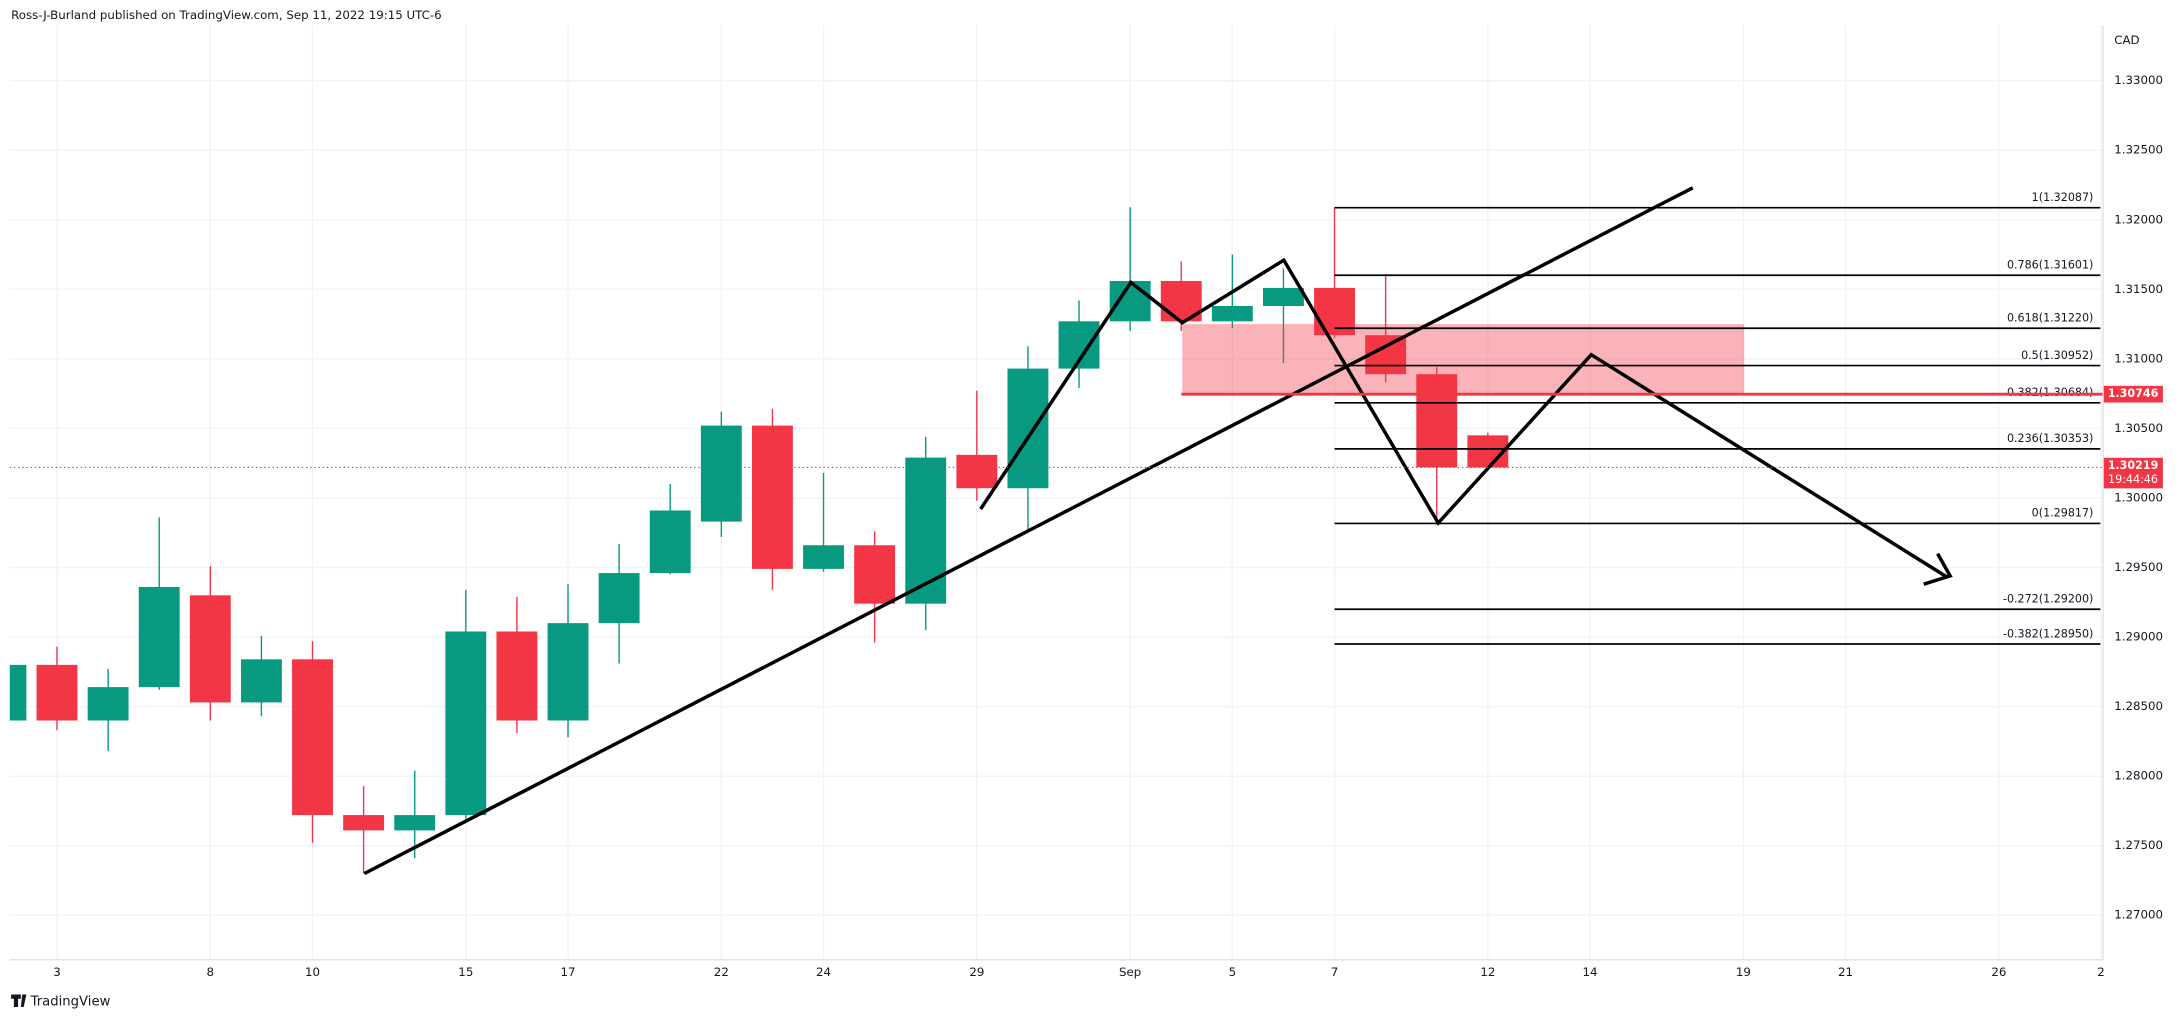 The image size is (2181, 1019). What do you see at coordinates (2133, 479) in the screenshot?
I see `countdown-label: 19:44:46` at bounding box center [2133, 479].